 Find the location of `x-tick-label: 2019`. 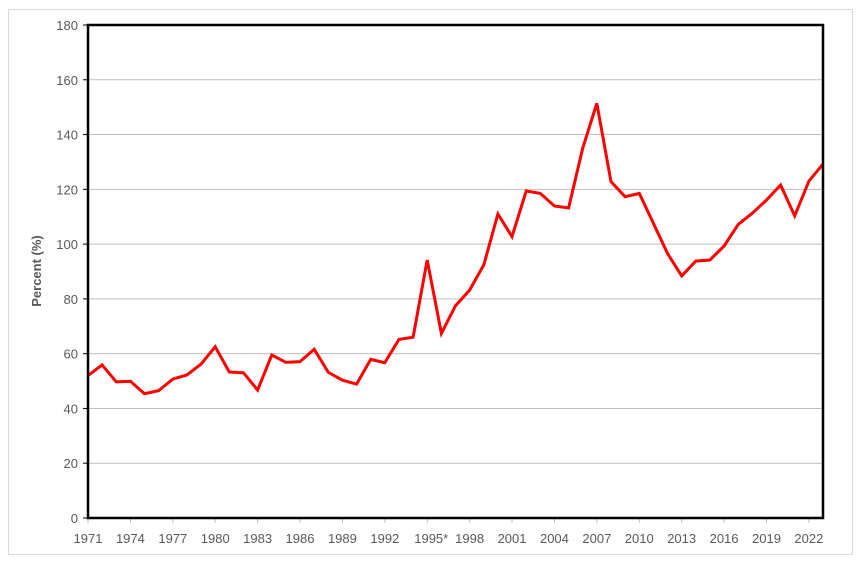

x-tick-label: 2019 is located at coordinates (766, 538).